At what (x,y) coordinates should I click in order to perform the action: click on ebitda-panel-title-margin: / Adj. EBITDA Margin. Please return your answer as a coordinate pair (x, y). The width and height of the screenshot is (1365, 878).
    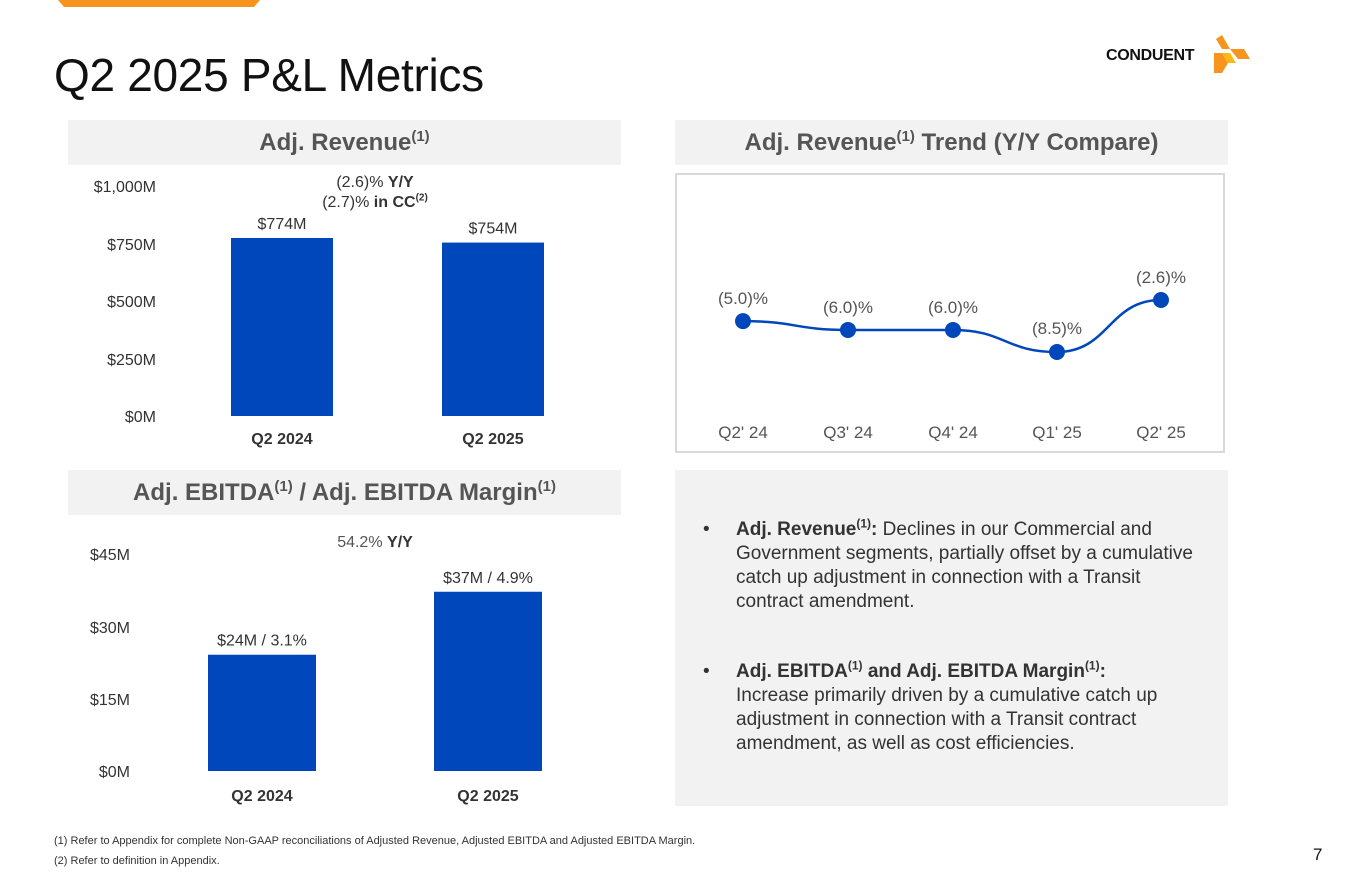
    Looking at the image, I should click on (415, 492).